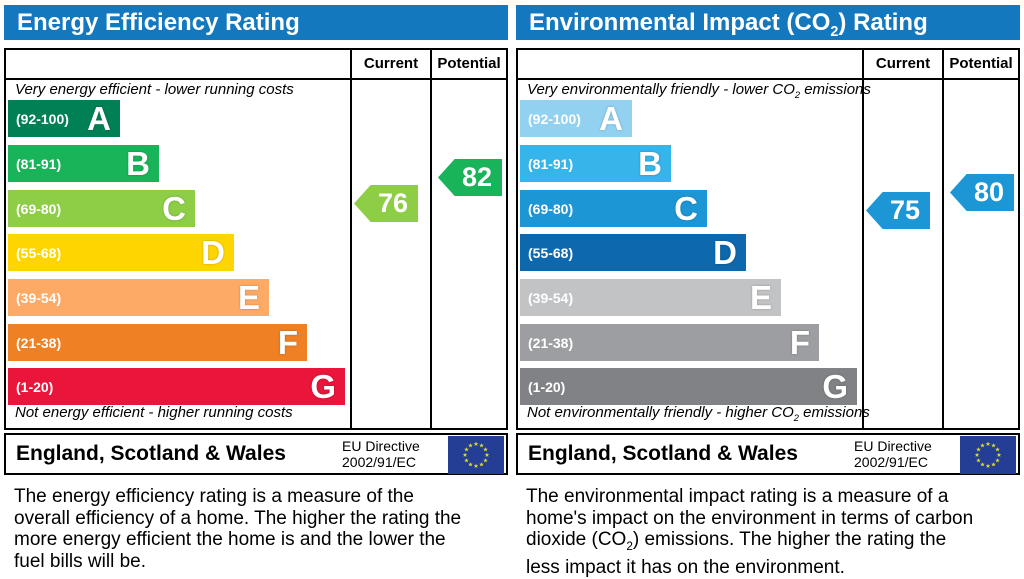 The image size is (1024, 579). I want to click on title-text: Environmental Impact (CO, so click(680, 22).